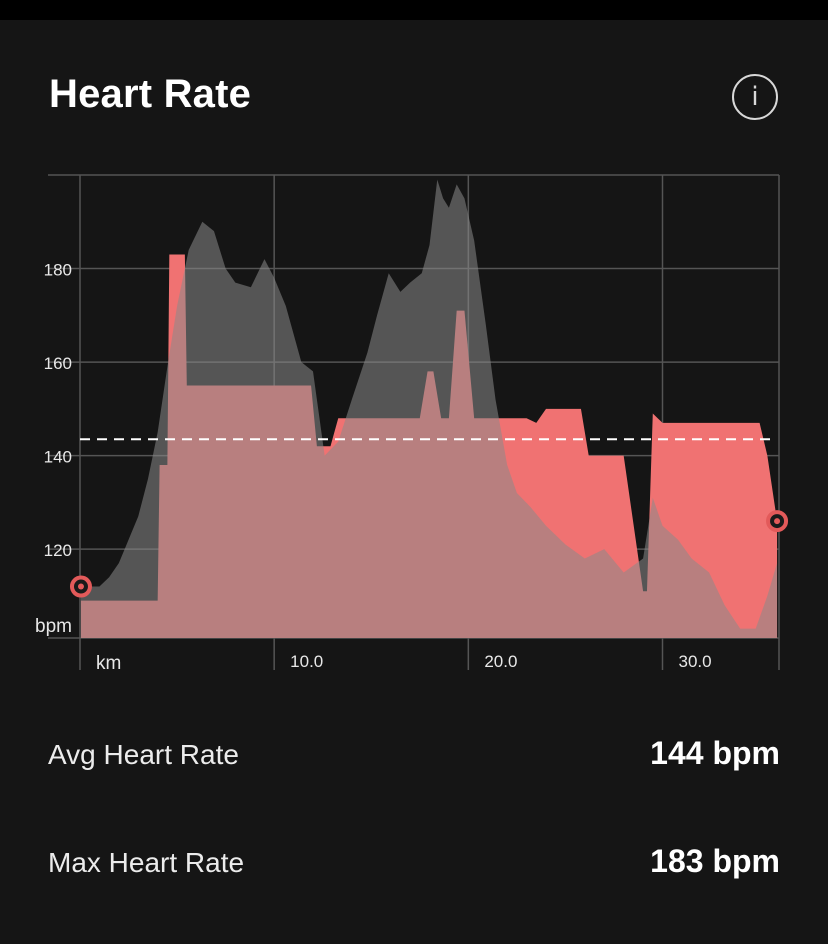 The width and height of the screenshot is (828, 944). What do you see at coordinates (306, 661) in the screenshot?
I see `x-tick-label-10: 10.0` at bounding box center [306, 661].